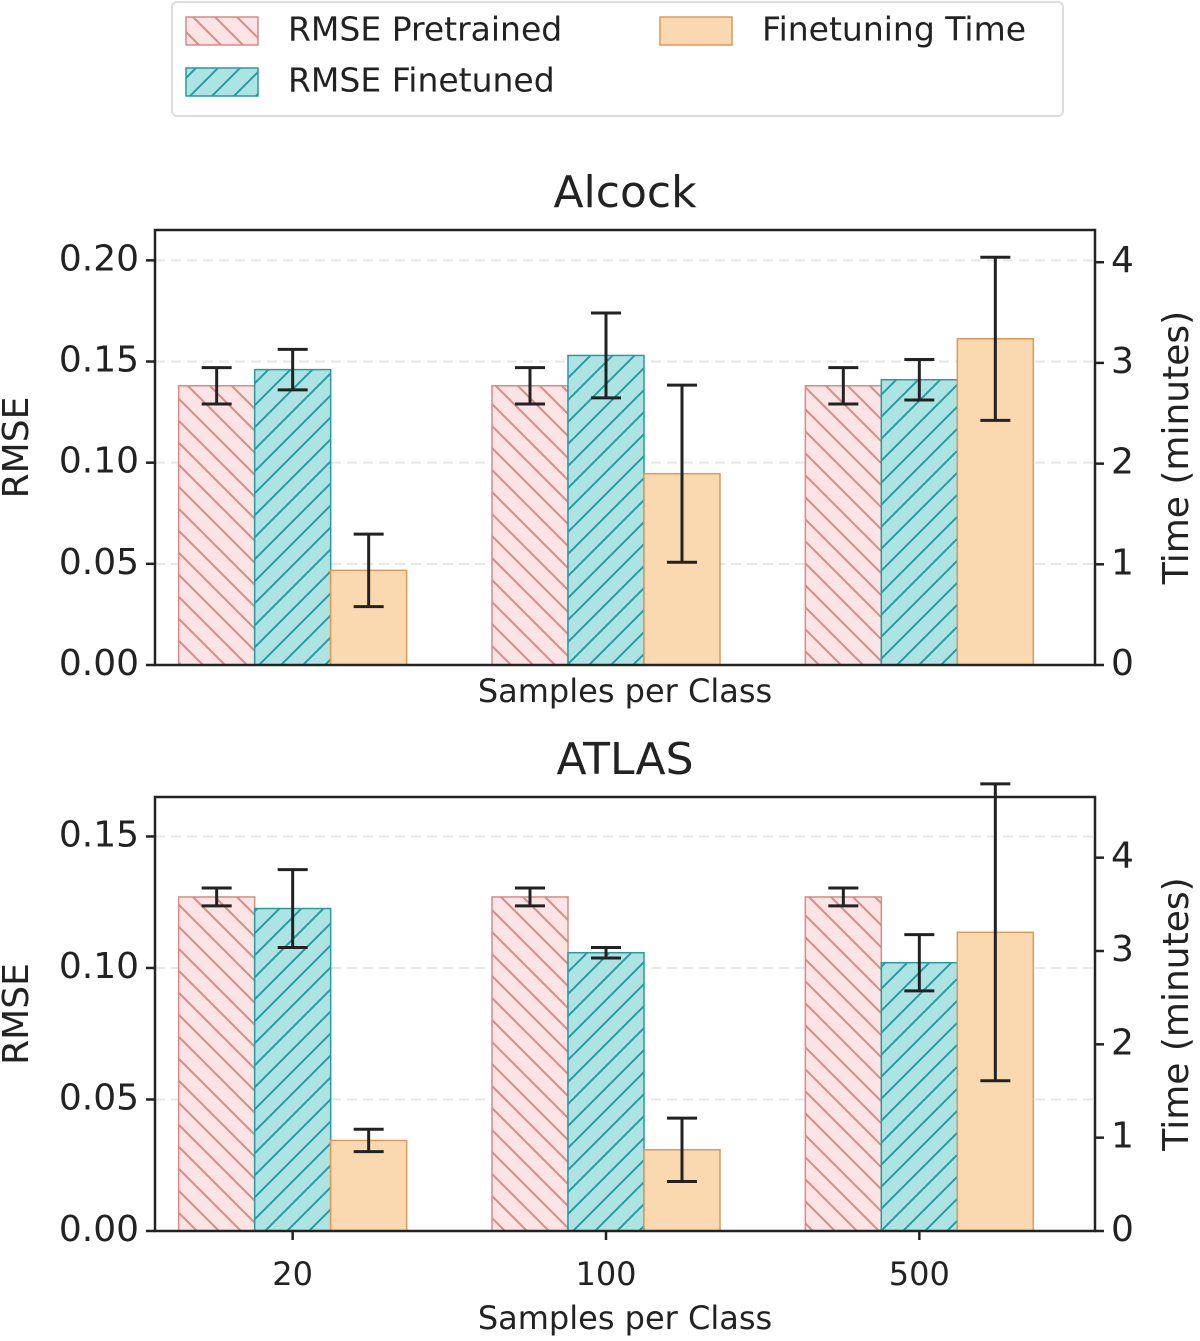 This screenshot has height=1341, width=1200. Describe the element at coordinates (99, 258) in the screenshot. I see `y-tick-label: 0.20` at that location.